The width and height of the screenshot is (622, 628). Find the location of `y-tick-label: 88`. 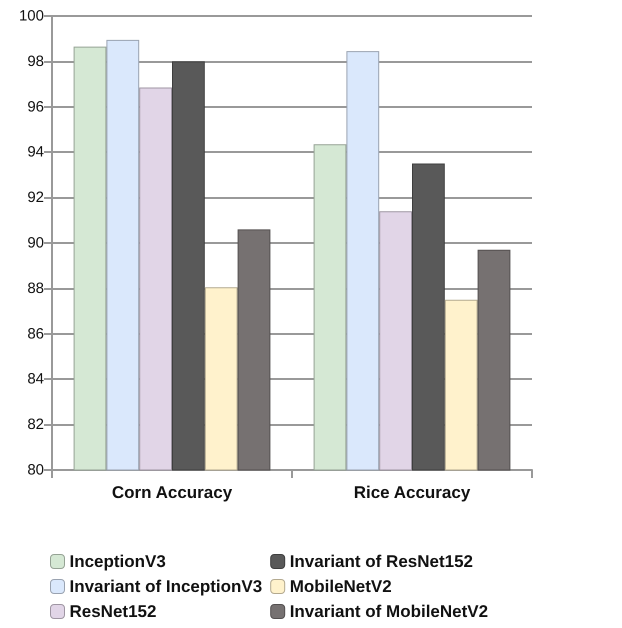

y-tick-label: 88 is located at coordinates (35, 288).